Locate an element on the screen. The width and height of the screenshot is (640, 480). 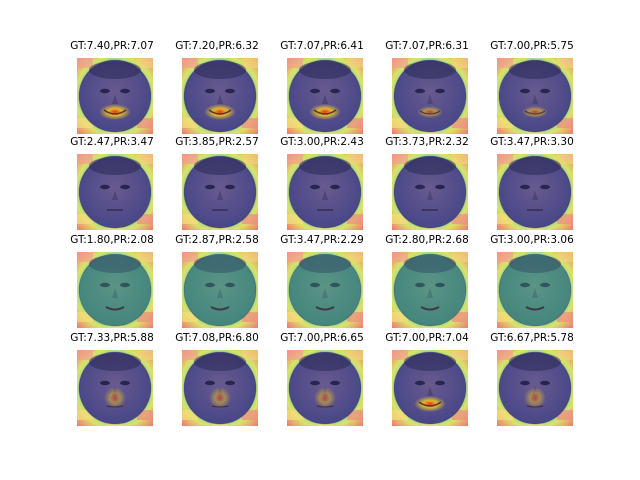
panel-label: GT:2.80,PR:2.68 is located at coordinates (427, 240).